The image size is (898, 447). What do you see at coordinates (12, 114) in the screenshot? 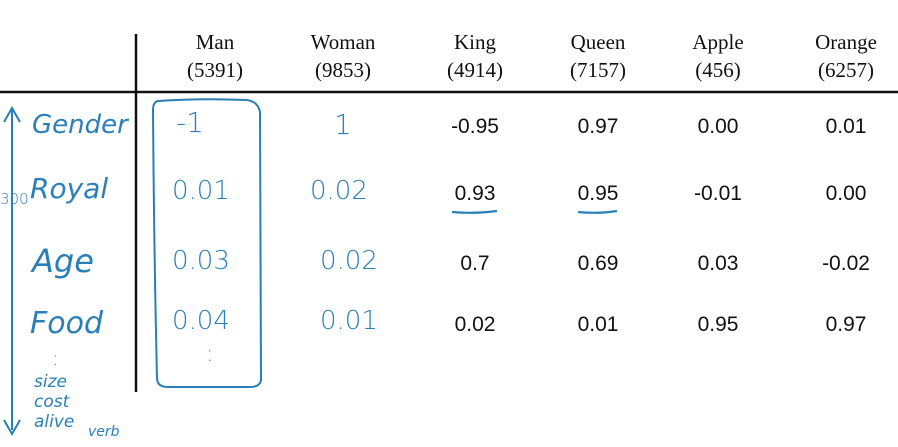
I see `dimension-arrow-up` at bounding box center [12, 114].